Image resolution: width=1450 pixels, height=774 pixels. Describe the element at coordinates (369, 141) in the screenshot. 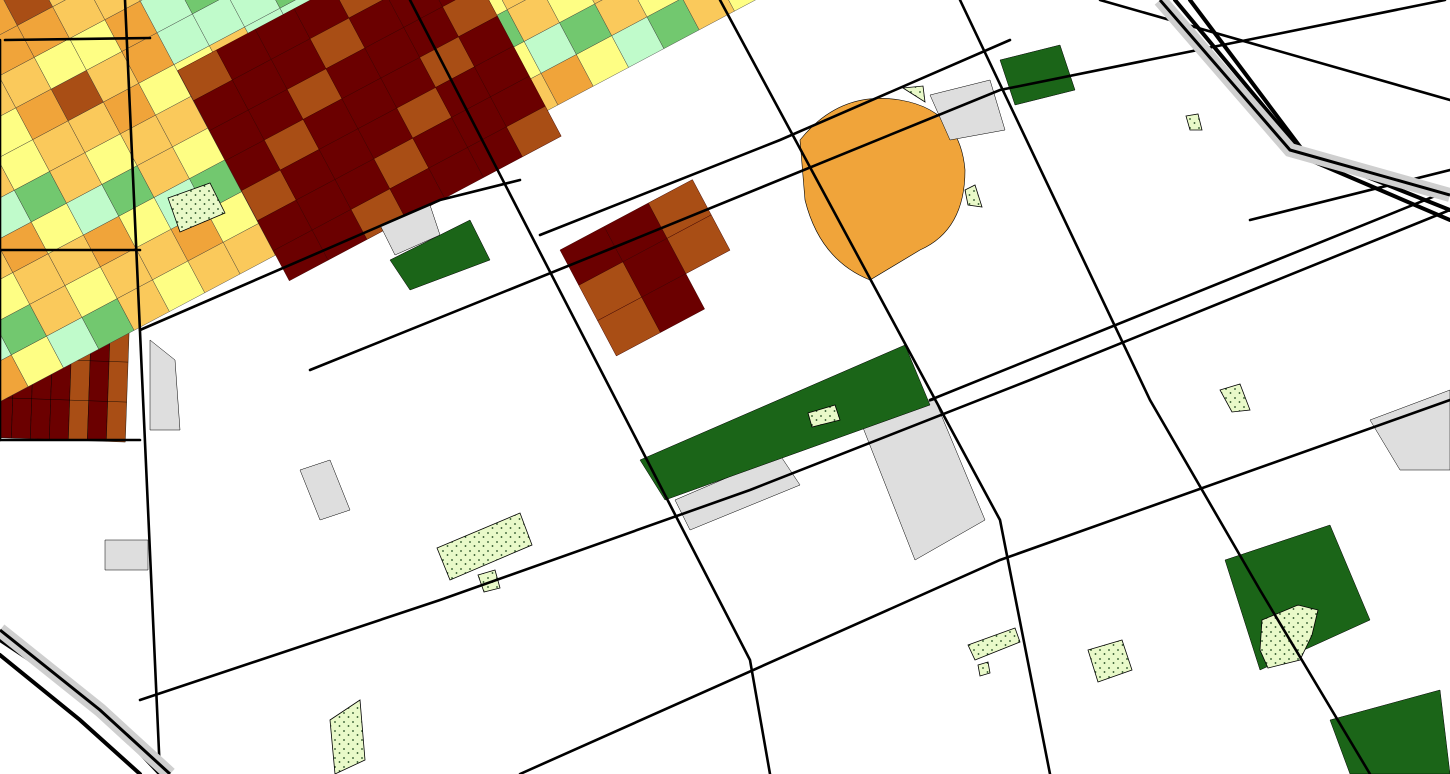

I see `dark-parcel-cluster` at that location.